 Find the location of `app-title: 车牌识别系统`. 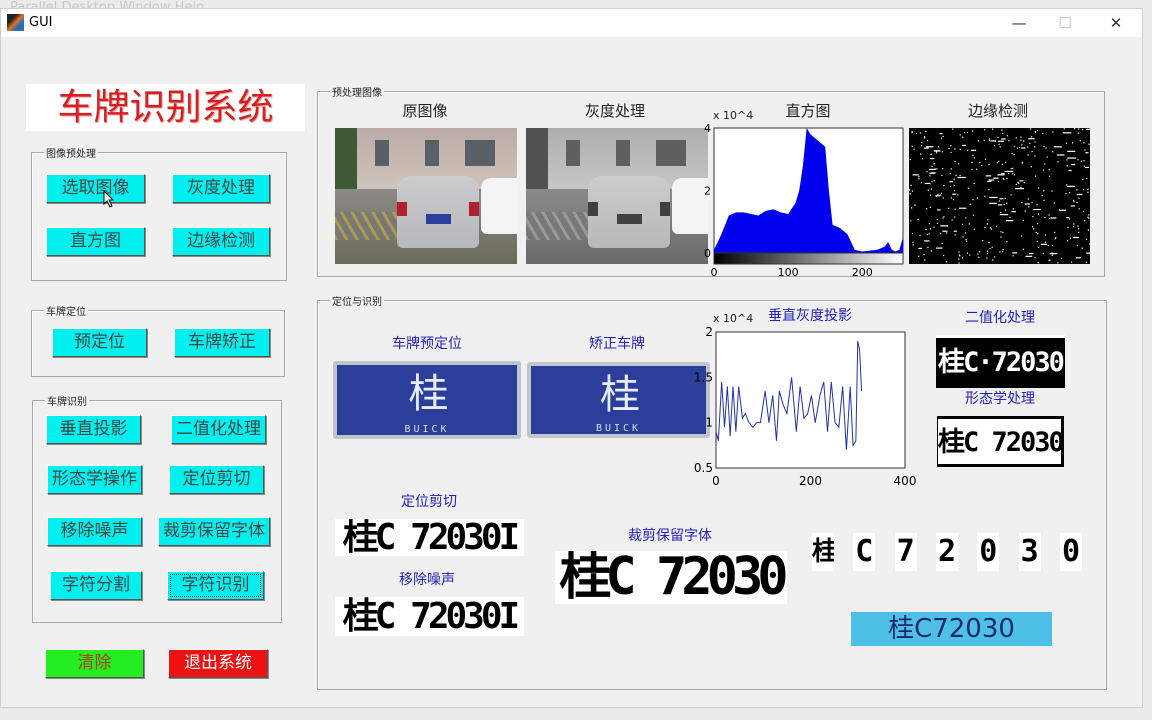

app-title: 车牌识别系统 is located at coordinates (165, 107).